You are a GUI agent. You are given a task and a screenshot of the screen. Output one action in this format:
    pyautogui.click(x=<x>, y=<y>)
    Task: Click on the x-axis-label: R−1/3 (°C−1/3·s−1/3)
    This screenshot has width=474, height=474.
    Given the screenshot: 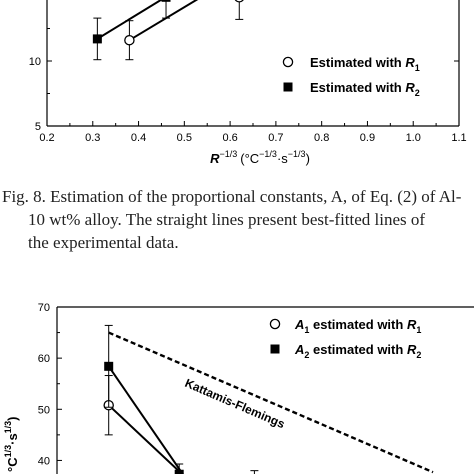 What is the action you would take?
    pyautogui.click(x=260, y=157)
    